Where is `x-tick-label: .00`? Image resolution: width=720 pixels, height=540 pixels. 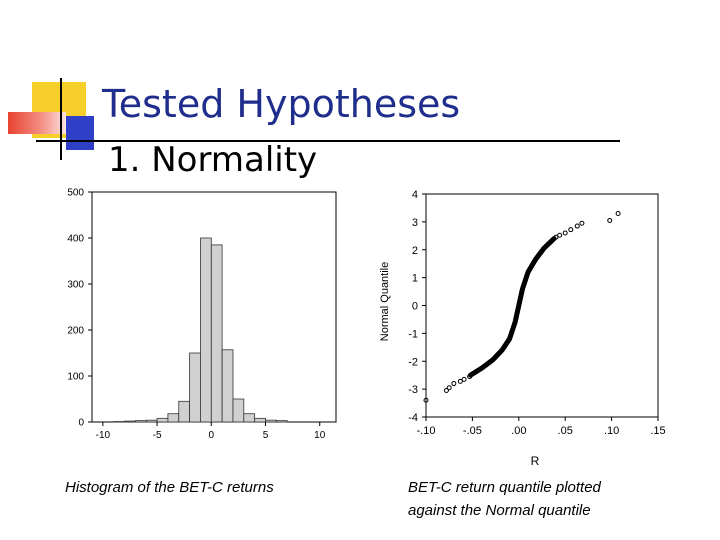
x-tick-label: .00 is located at coordinates (518, 431).